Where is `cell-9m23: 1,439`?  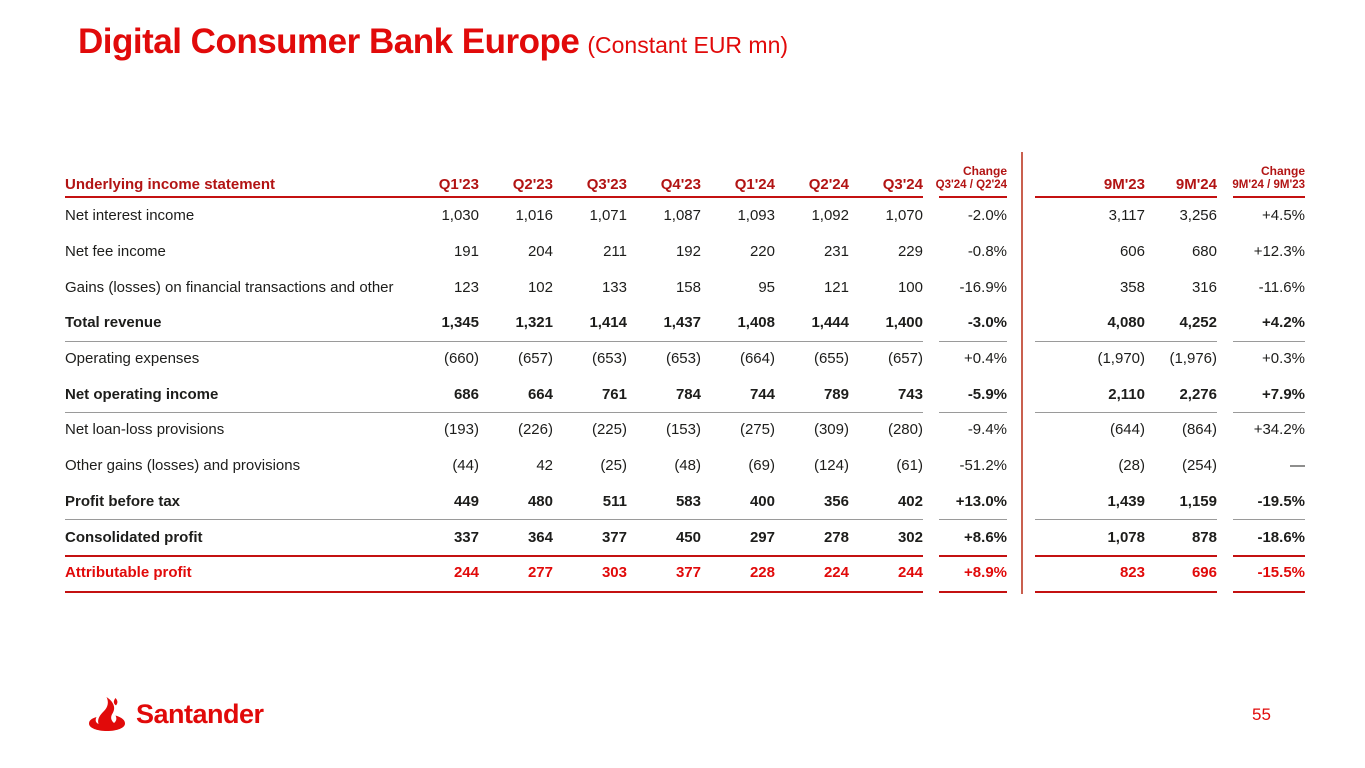 cell-9m23: 1,439 is located at coordinates (1126, 501).